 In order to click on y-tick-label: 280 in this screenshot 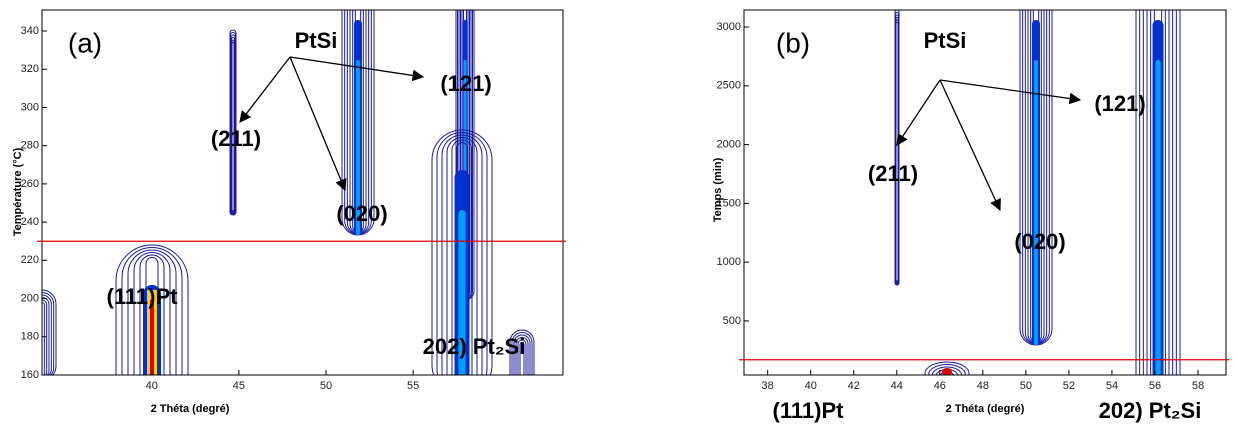, I will do `click(30, 146)`.